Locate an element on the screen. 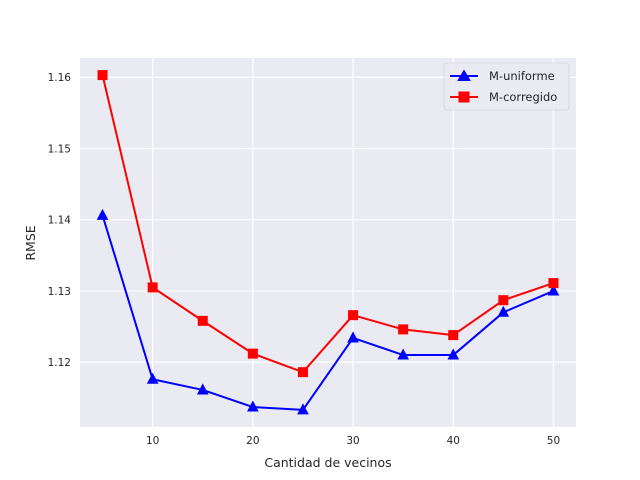 Image resolution: width=640 pixels, height=480 pixels. y-tick-label: 1.16 is located at coordinates (60, 78).